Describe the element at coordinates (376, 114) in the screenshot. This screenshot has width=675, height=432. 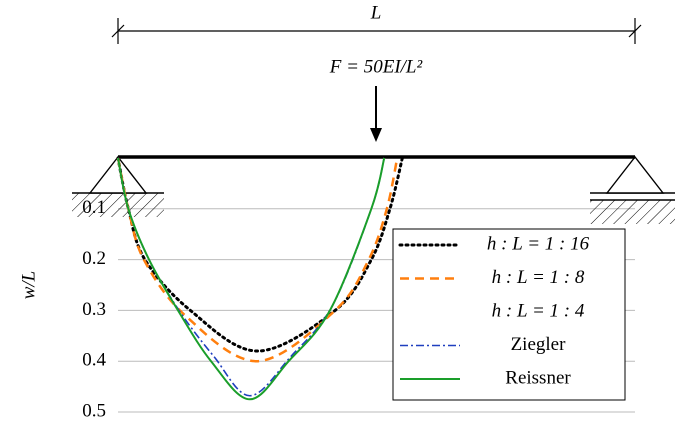
I see `force-arrow` at that location.